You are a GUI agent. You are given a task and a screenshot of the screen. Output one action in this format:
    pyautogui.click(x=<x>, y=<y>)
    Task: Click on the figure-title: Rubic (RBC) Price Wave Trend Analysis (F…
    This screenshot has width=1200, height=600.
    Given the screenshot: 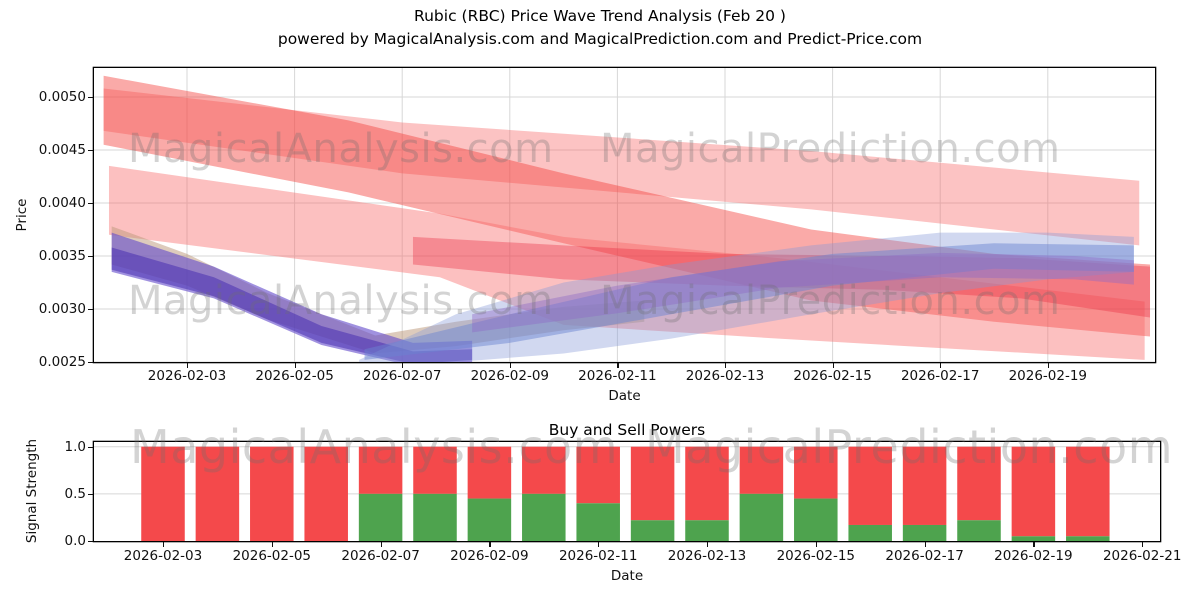 What is the action you would take?
    pyautogui.click(x=600, y=16)
    